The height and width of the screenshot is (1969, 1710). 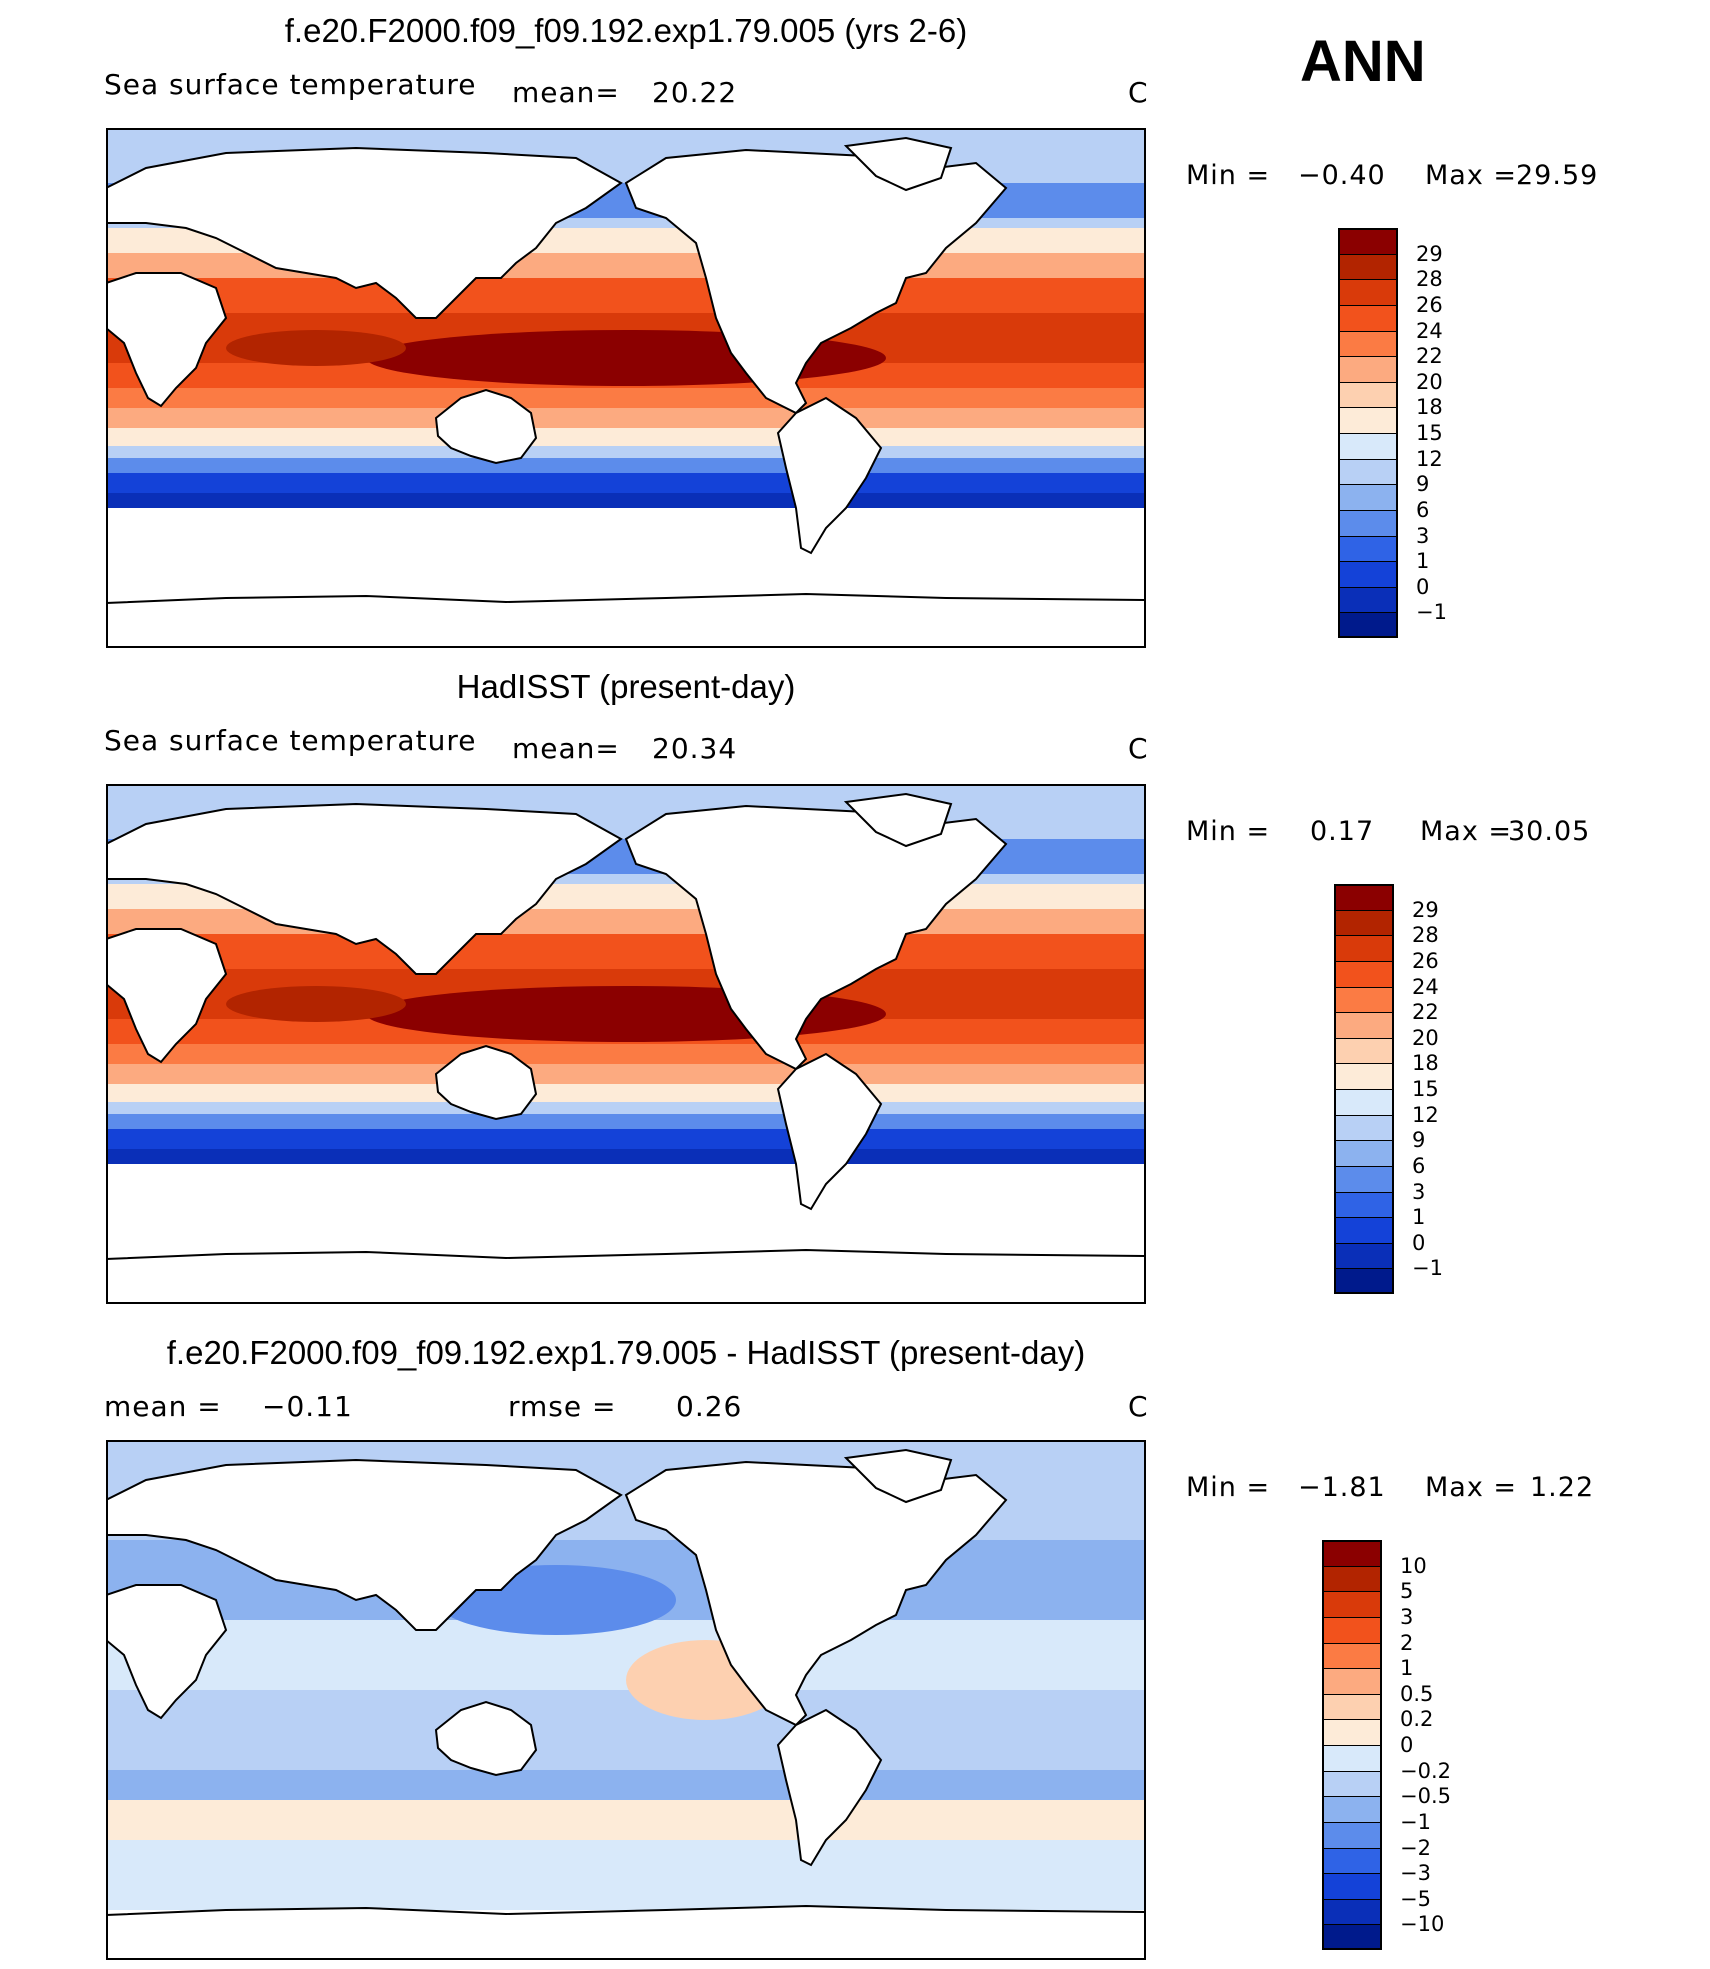 What do you see at coordinates (1417, 1719) in the screenshot?
I see `colorbar-tick-label: 0.2` at bounding box center [1417, 1719].